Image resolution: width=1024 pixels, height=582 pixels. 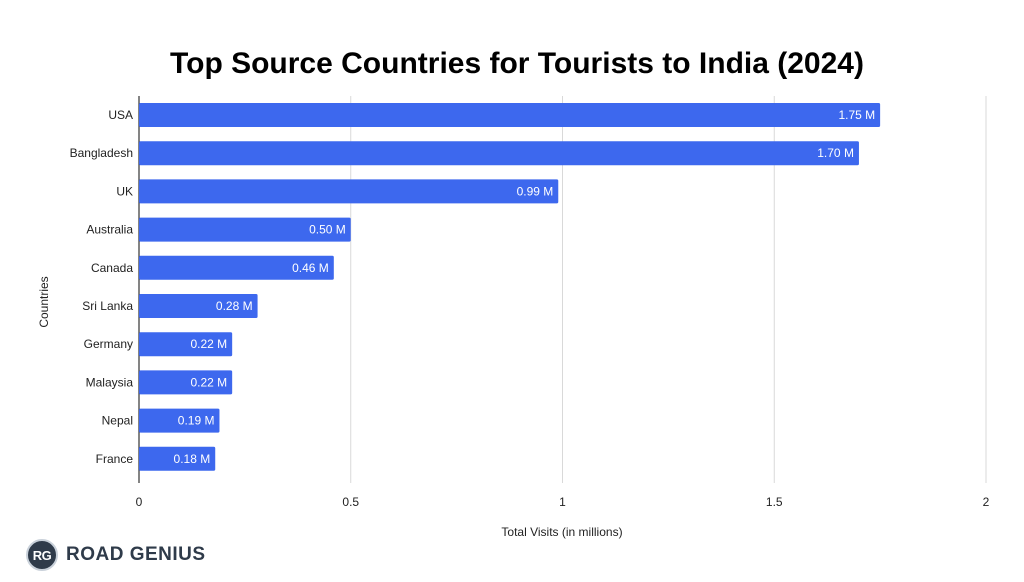 What do you see at coordinates (107, 306) in the screenshot?
I see `category-label: Sri Lanka` at bounding box center [107, 306].